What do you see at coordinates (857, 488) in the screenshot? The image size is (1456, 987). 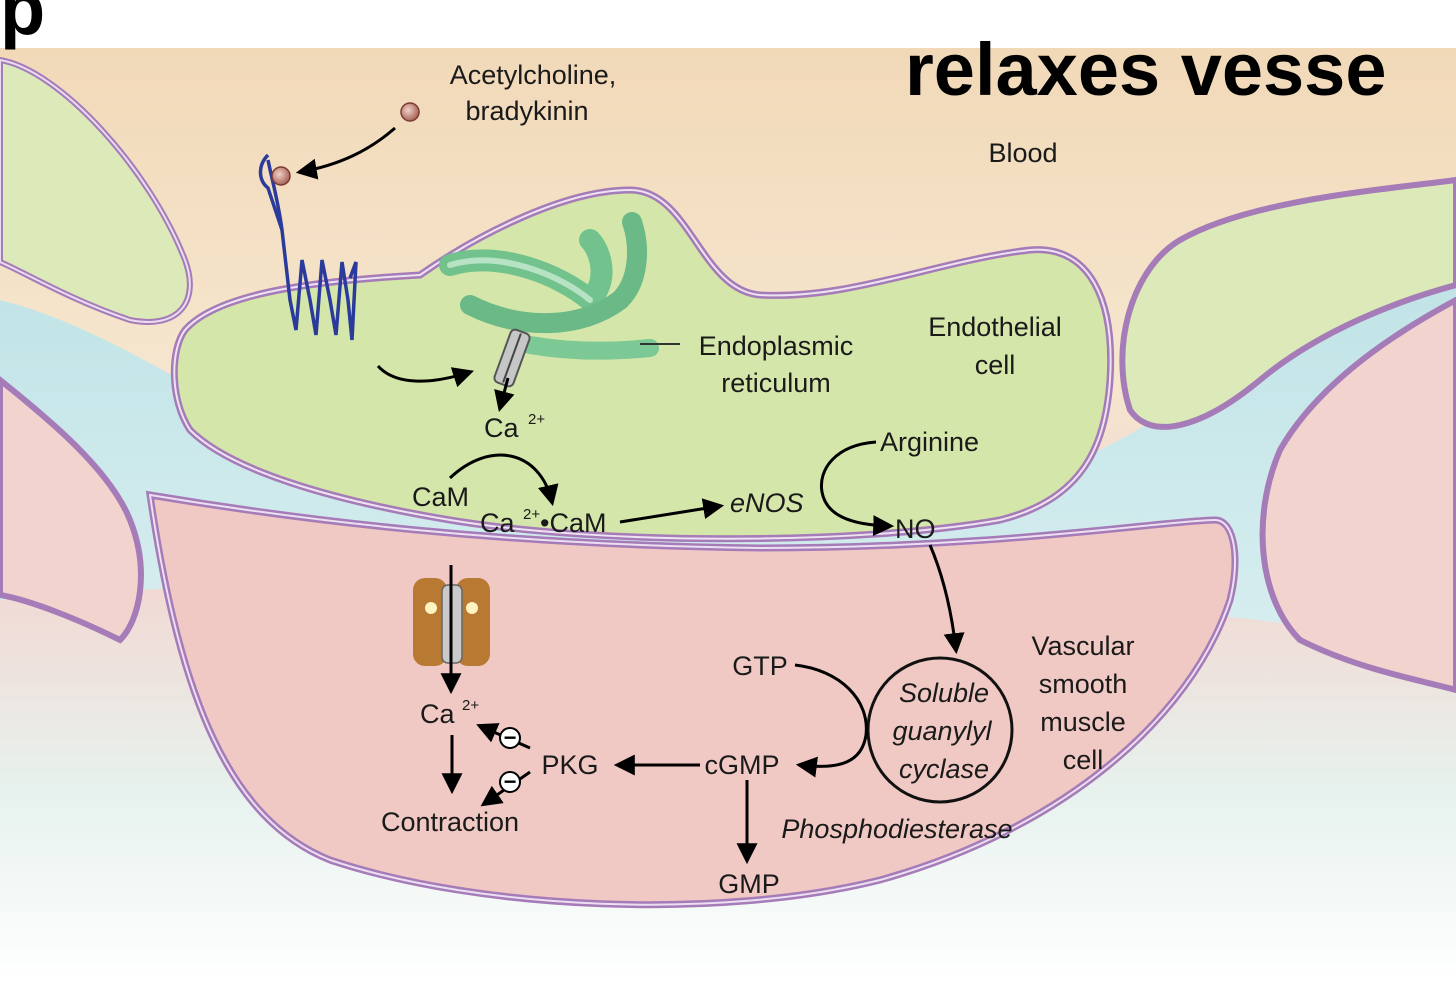 I see `arginine-to-no-arrow` at bounding box center [857, 488].